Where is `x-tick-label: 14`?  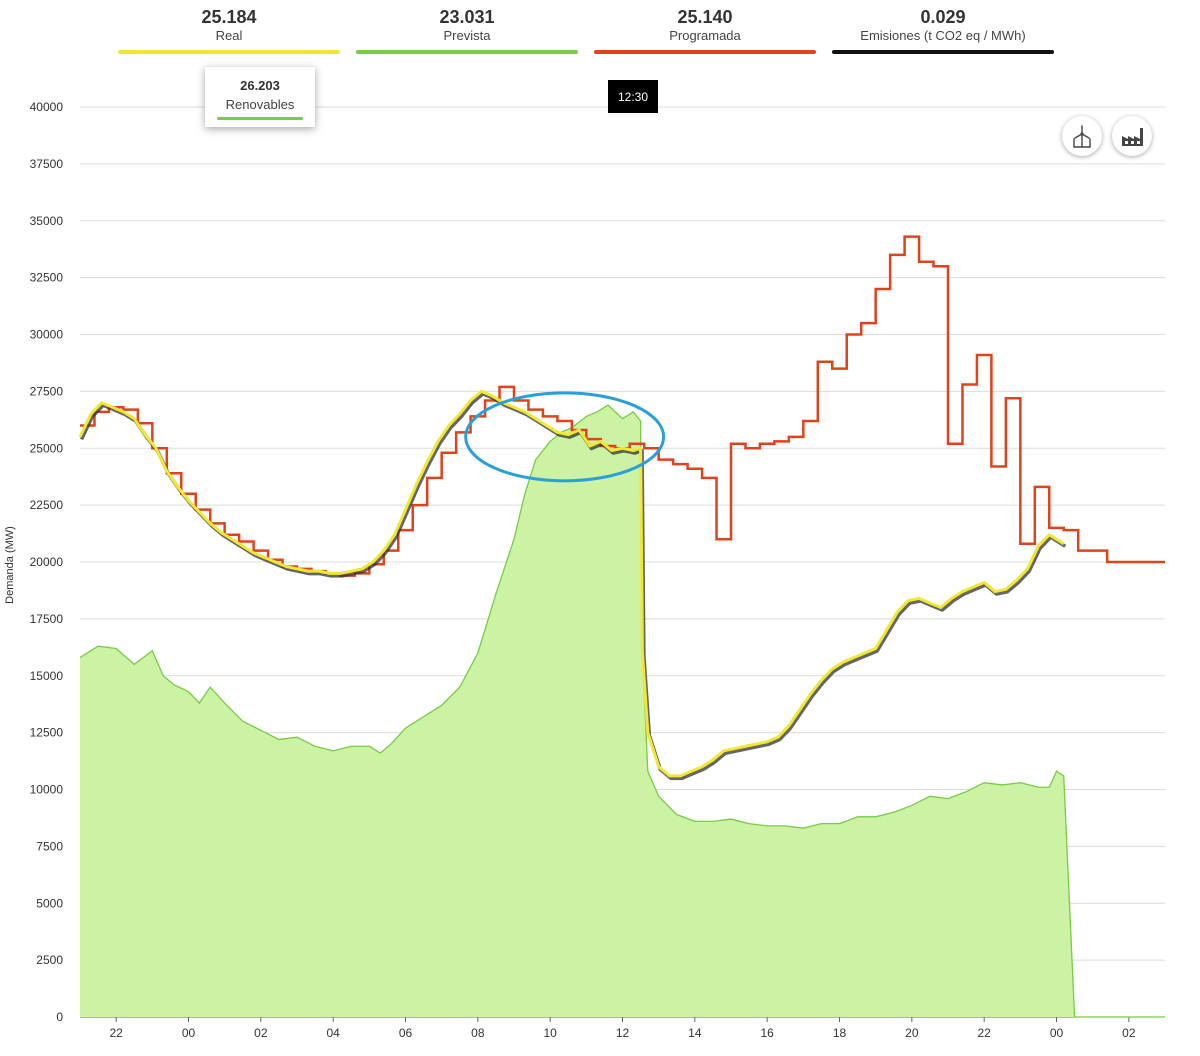
x-tick-label: 14 is located at coordinates (695, 1033).